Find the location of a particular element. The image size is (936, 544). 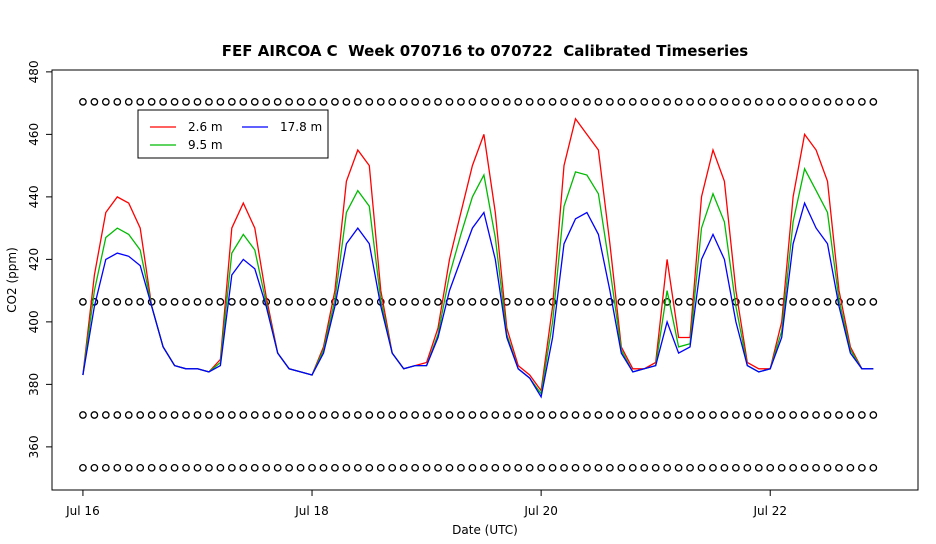

y-tick-label: 480 is located at coordinates (34, 71).